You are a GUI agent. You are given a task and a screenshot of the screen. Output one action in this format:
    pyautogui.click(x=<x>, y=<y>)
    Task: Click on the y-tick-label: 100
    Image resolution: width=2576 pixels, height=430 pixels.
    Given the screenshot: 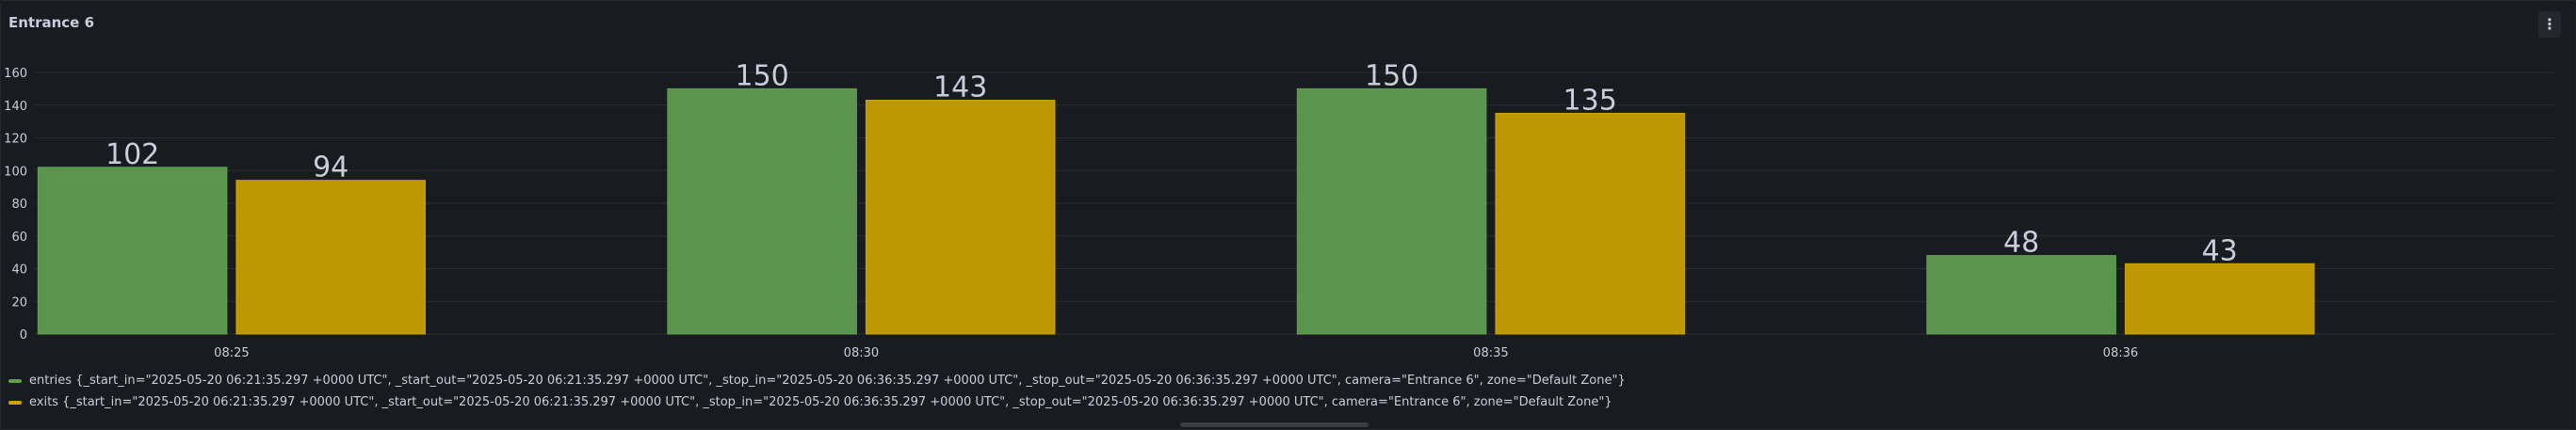 What is the action you would take?
    pyautogui.click(x=15, y=172)
    